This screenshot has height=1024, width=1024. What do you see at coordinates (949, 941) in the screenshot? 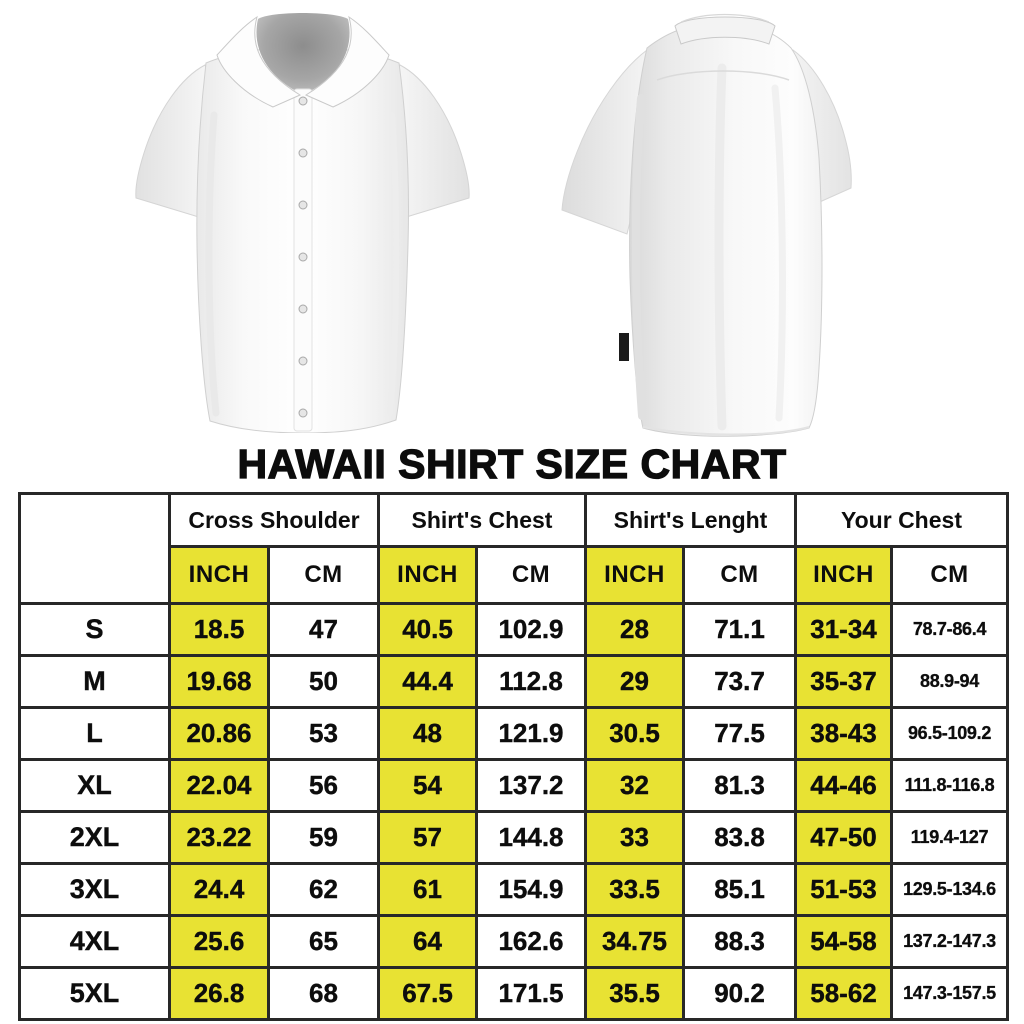
I see `your-chest-cm: 137.2-147.3` at bounding box center [949, 941].